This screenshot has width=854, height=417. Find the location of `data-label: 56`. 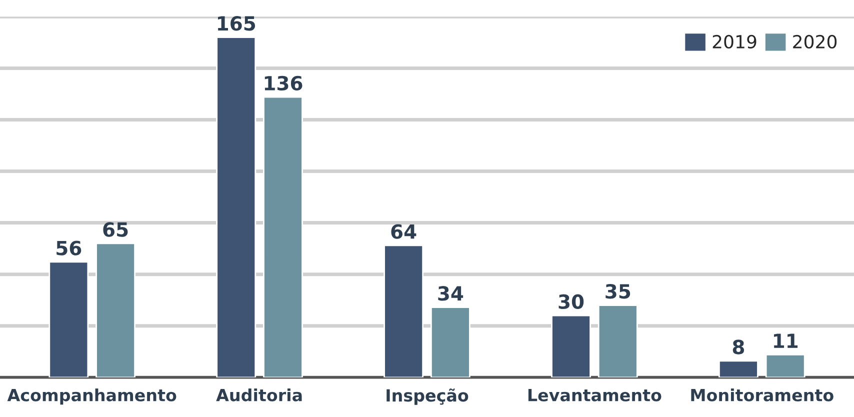

data-label: 56 is located at coordinates (69, 248).